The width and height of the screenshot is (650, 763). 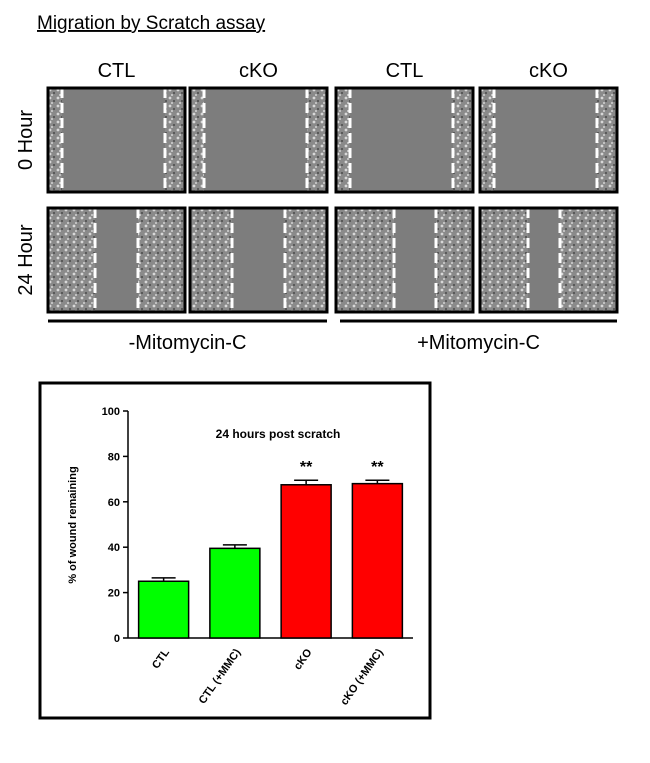 What do you see at coordinates (26, 140) in the screenshot?
I see `row-label: 0 Hour` at bounding box center [26, 140].